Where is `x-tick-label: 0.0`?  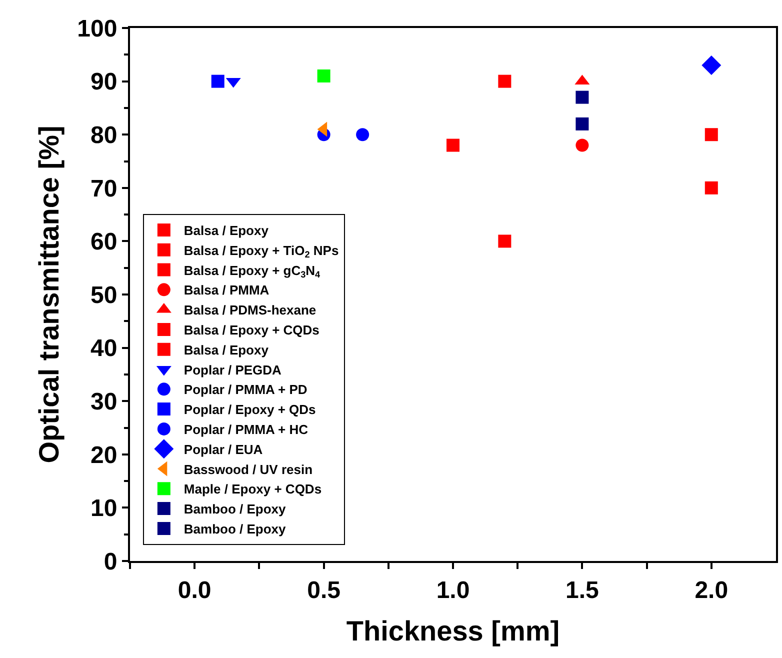
x-tick-label: 0.0 is located at coordinates (195, 590).